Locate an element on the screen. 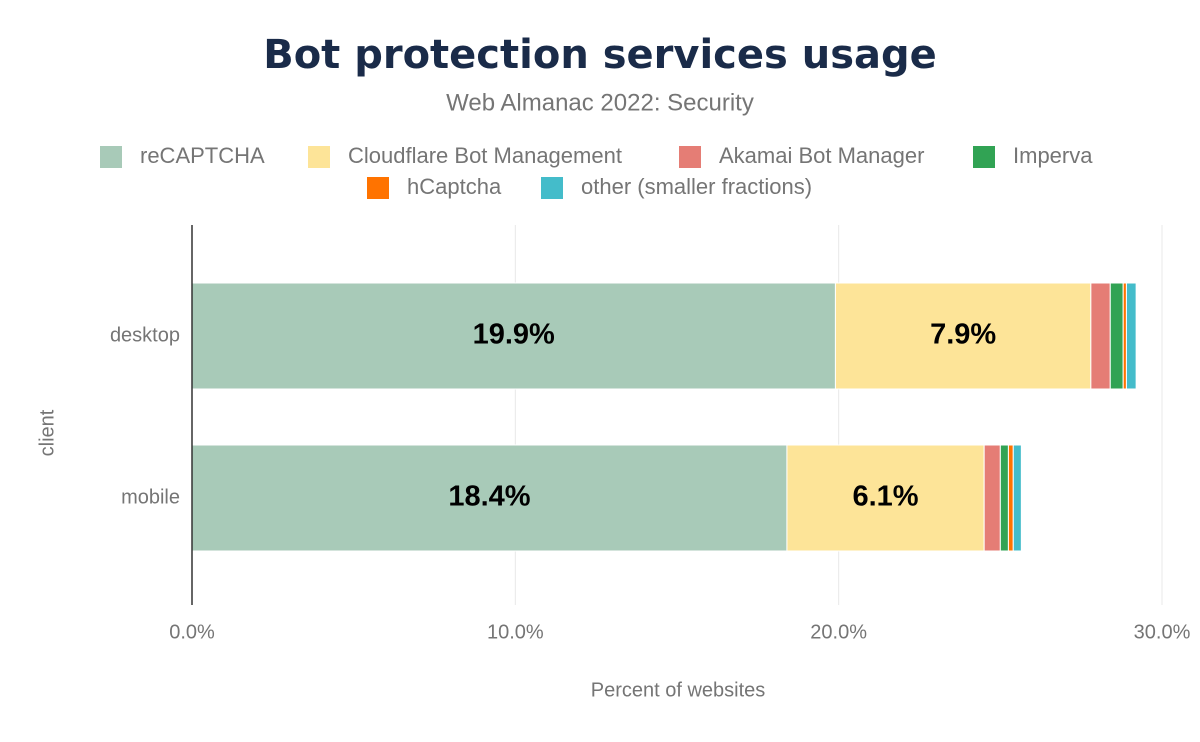 The width and height of the screenshot is (1200, 742). legend-label: hCaptcha is located at coordinates (454, 186).